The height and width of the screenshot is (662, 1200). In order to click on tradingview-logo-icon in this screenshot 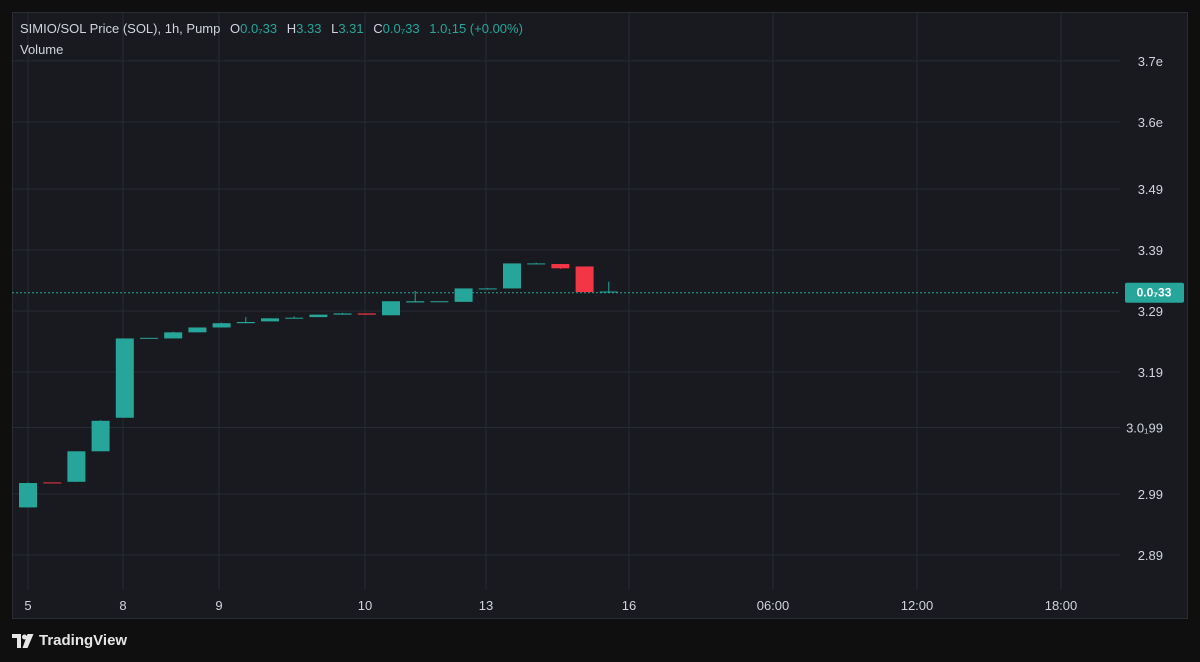, I will do `click(23, 640)`.